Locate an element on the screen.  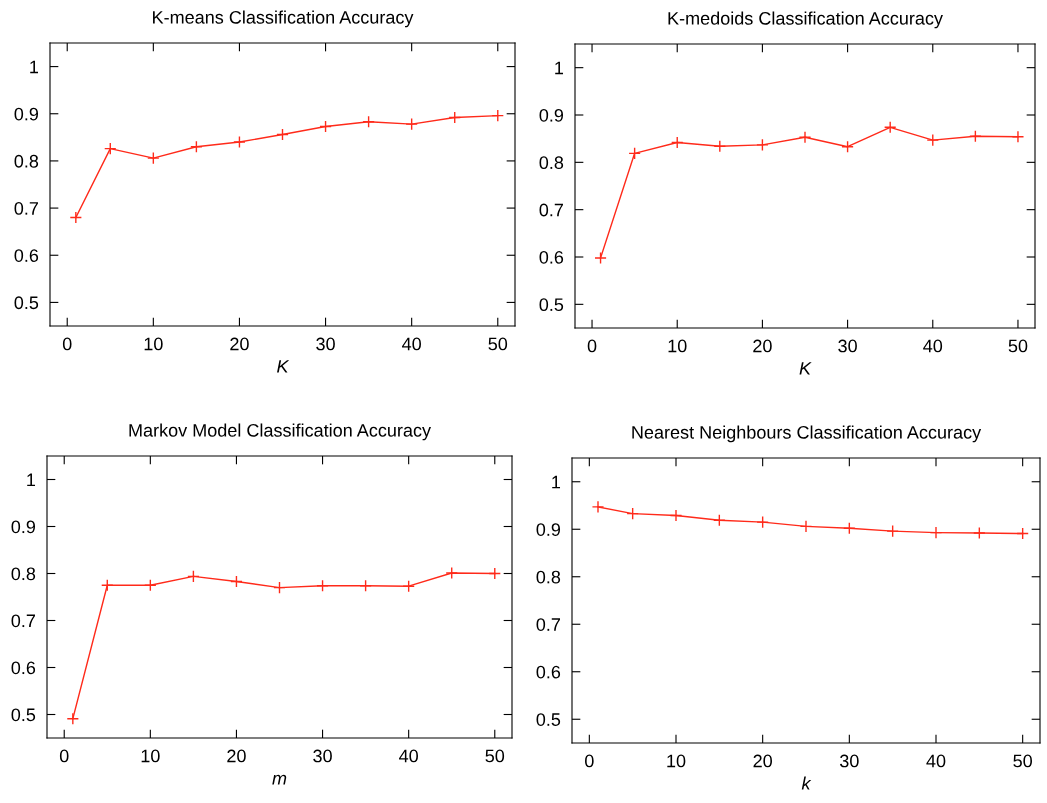
chart-title: K-means Classification Accuracy is located at coordinates (283, 19).